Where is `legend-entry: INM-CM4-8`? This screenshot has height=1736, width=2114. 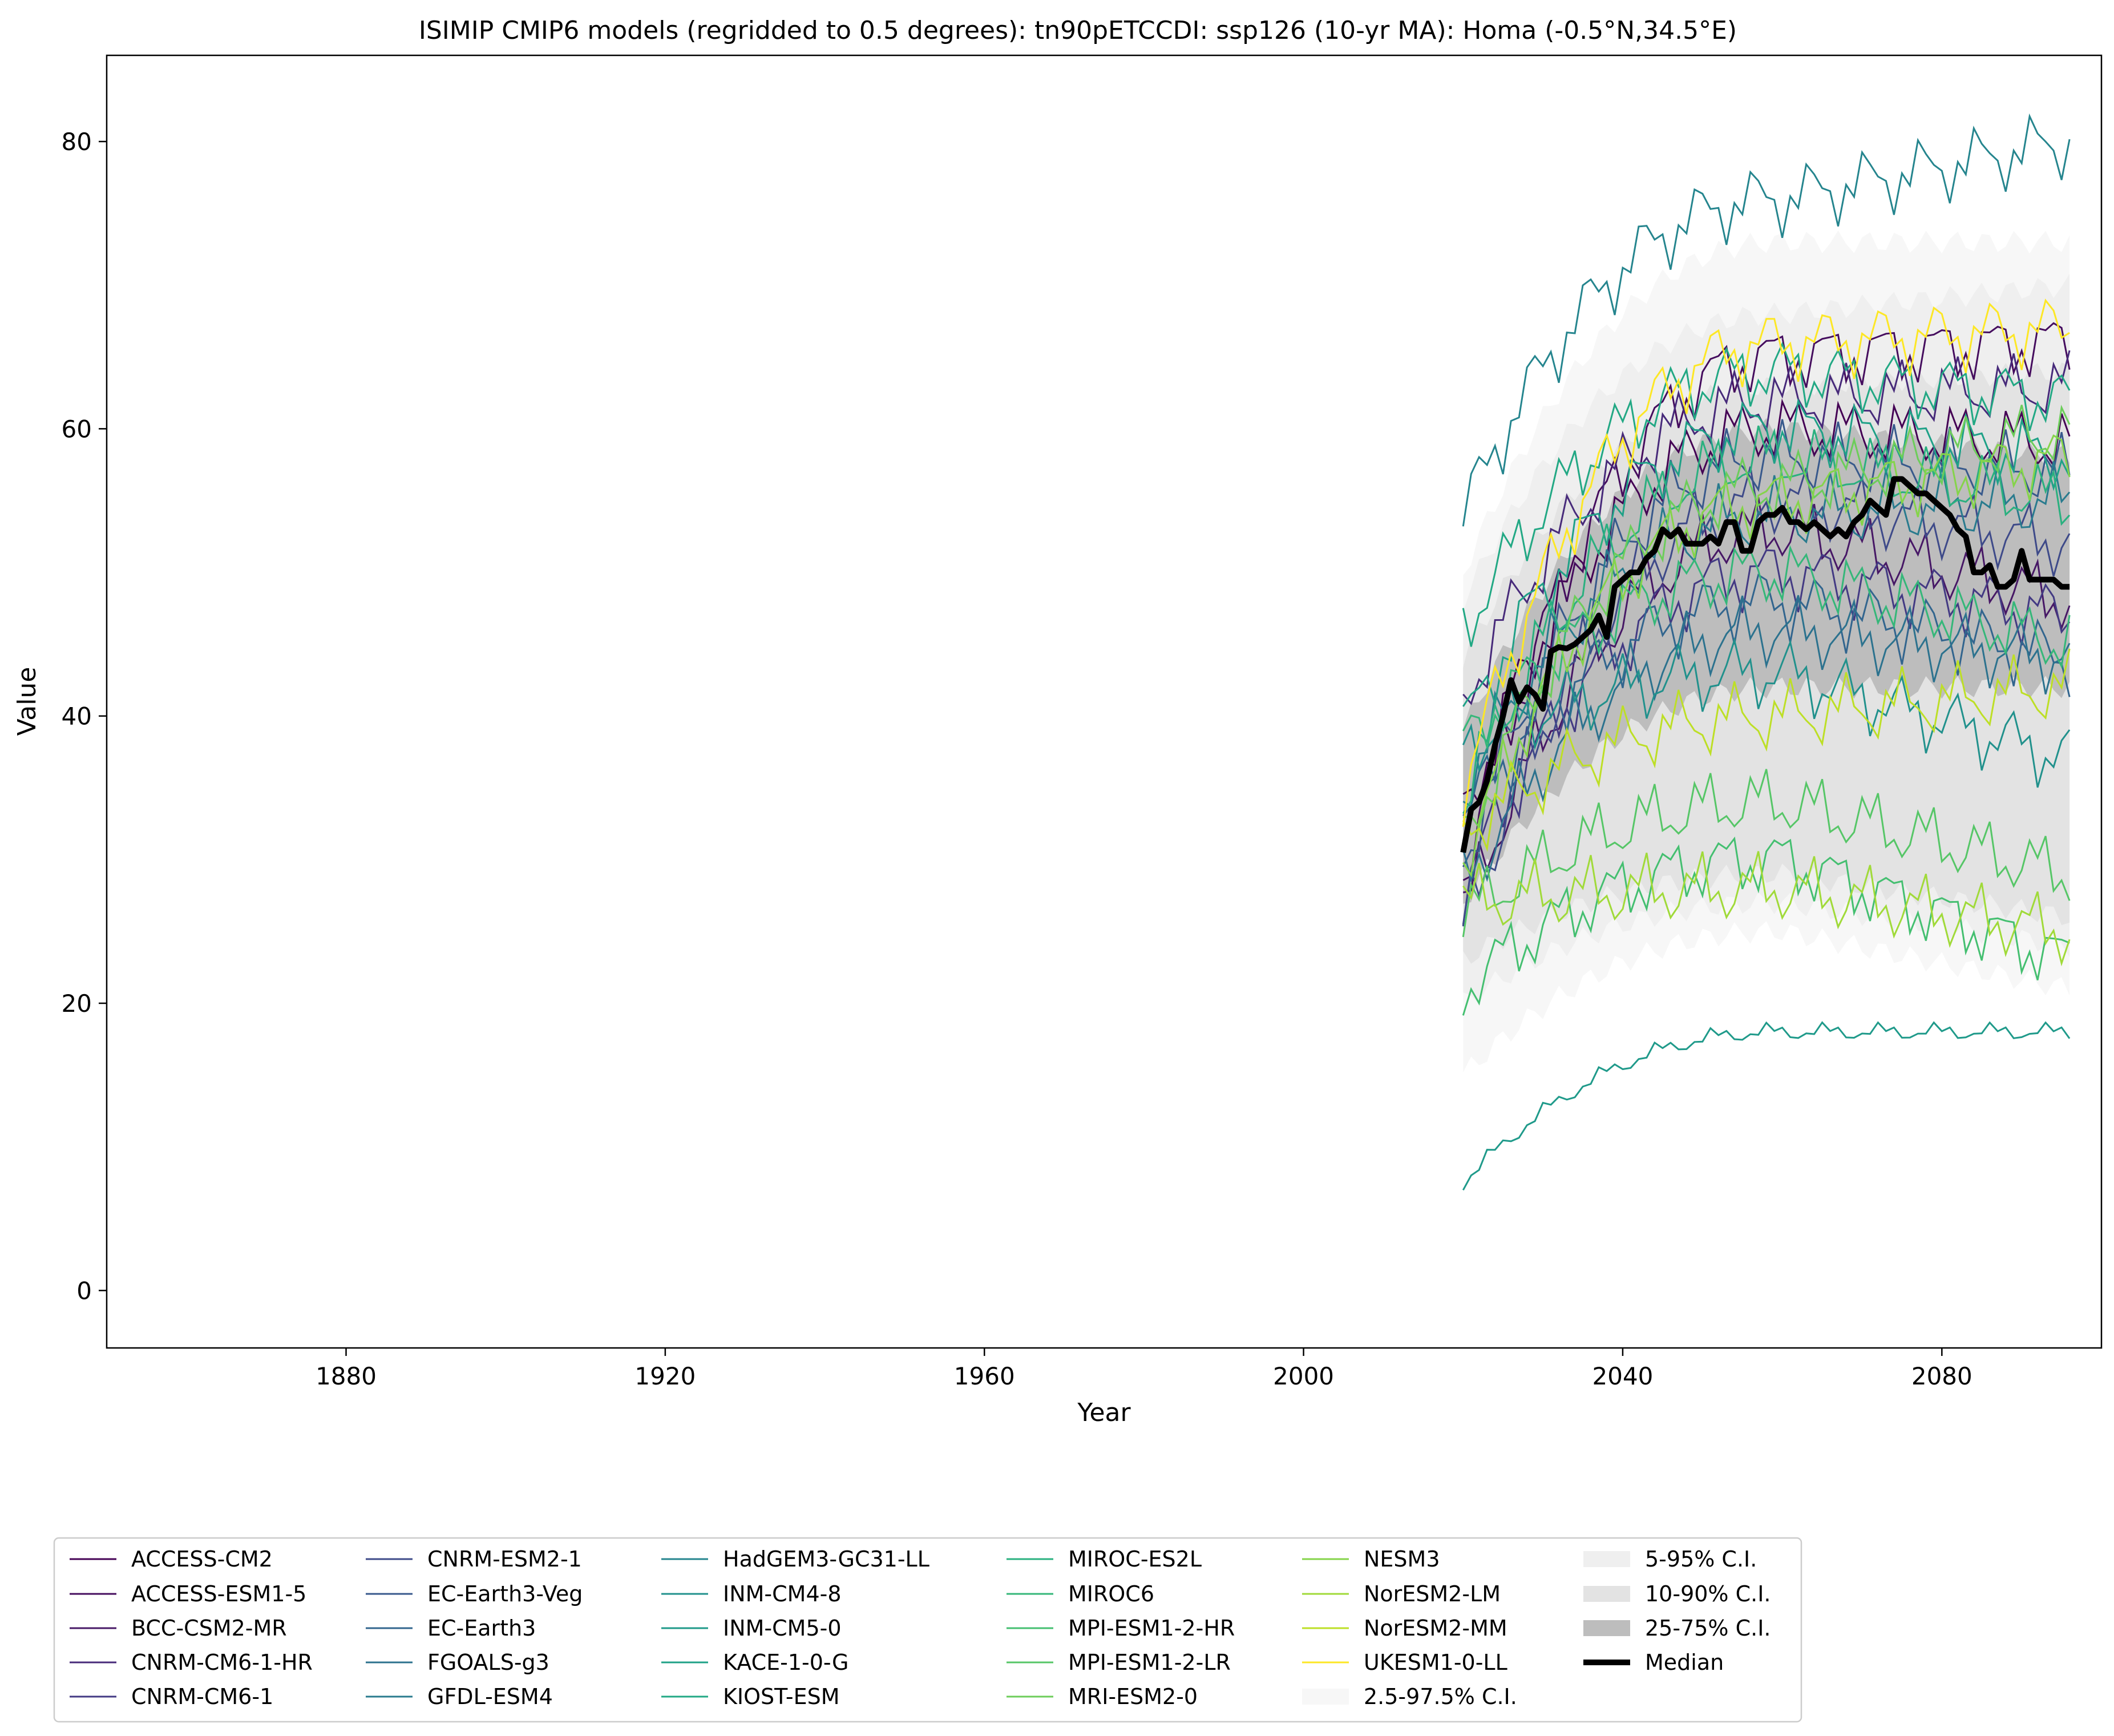
legend-entry: INM-CM4-8 is located at coordinates (751, 1593).